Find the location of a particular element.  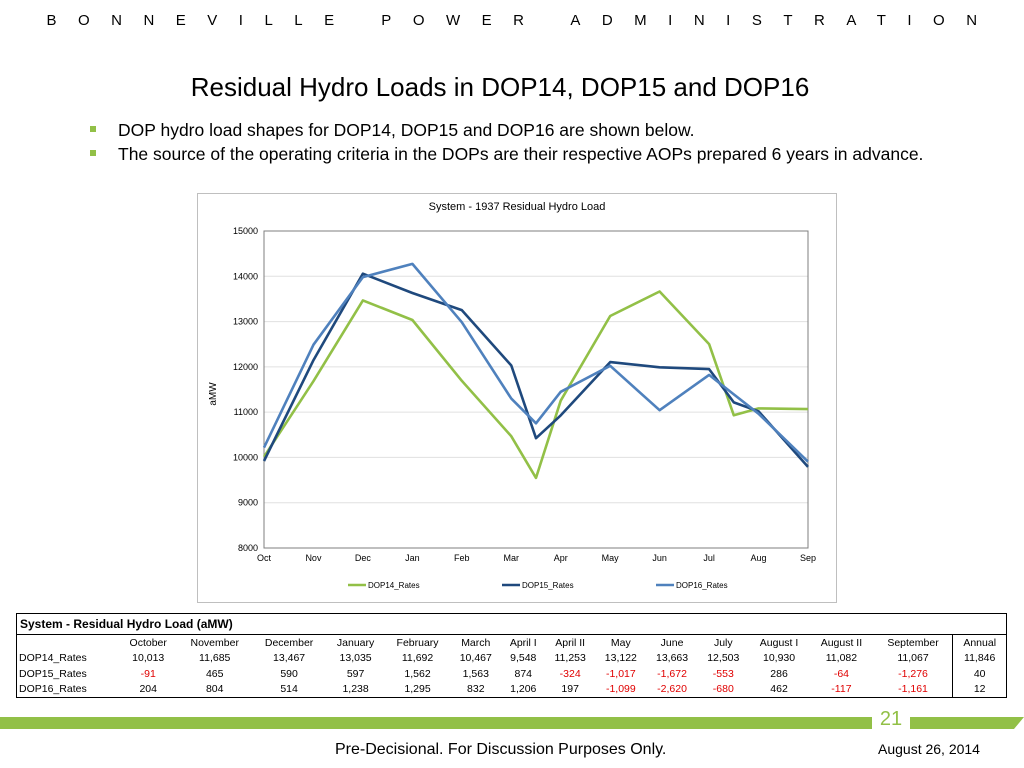

legend-label: DOP16_Rates is located at coordinates (702, 585).